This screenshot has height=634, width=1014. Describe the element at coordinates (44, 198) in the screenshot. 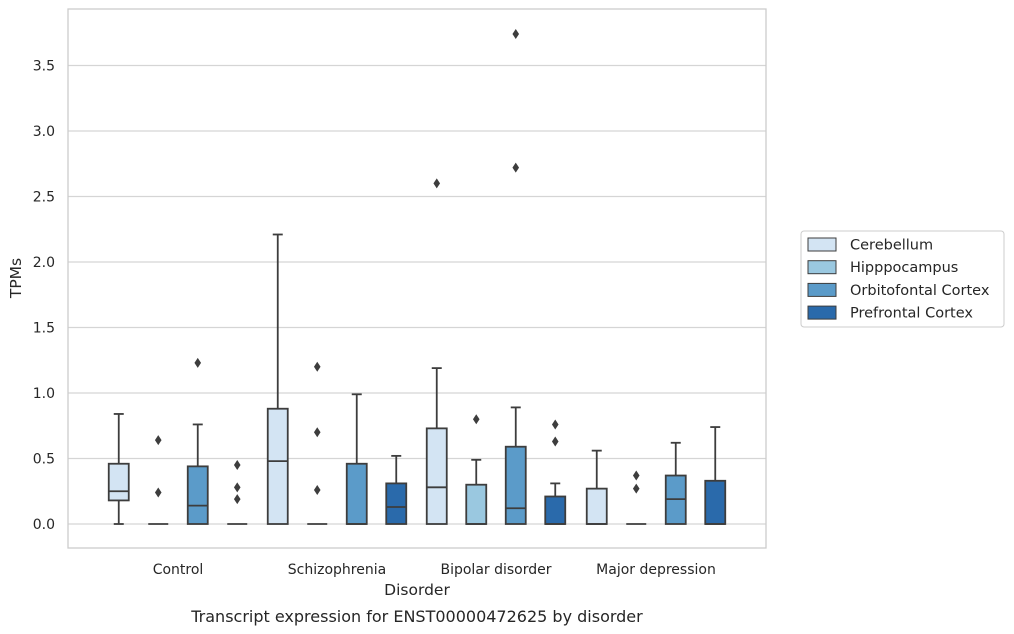

I see `y-tick-label: 2.5` at that location.